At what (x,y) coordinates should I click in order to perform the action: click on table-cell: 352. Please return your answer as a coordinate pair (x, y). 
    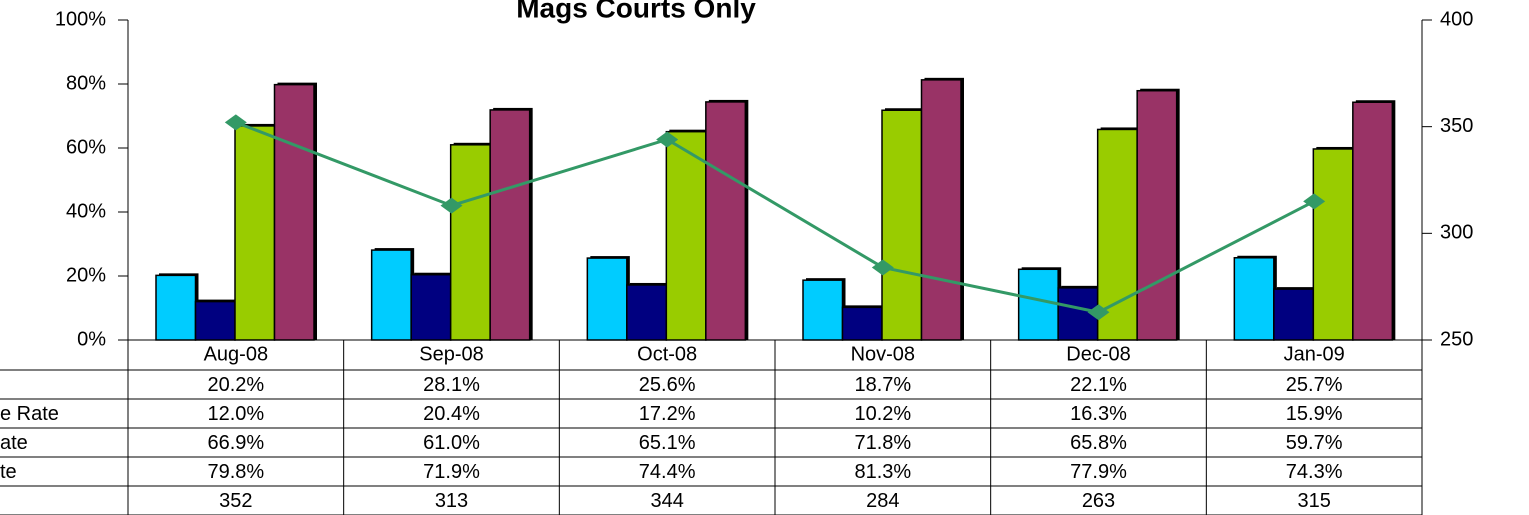
    Looking at the image, I should click on (235, 501).